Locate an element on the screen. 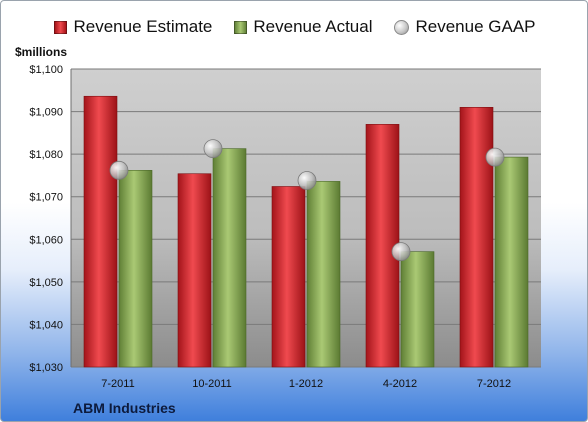  legend-swatch-gaap is located at coordinates (402, 27).